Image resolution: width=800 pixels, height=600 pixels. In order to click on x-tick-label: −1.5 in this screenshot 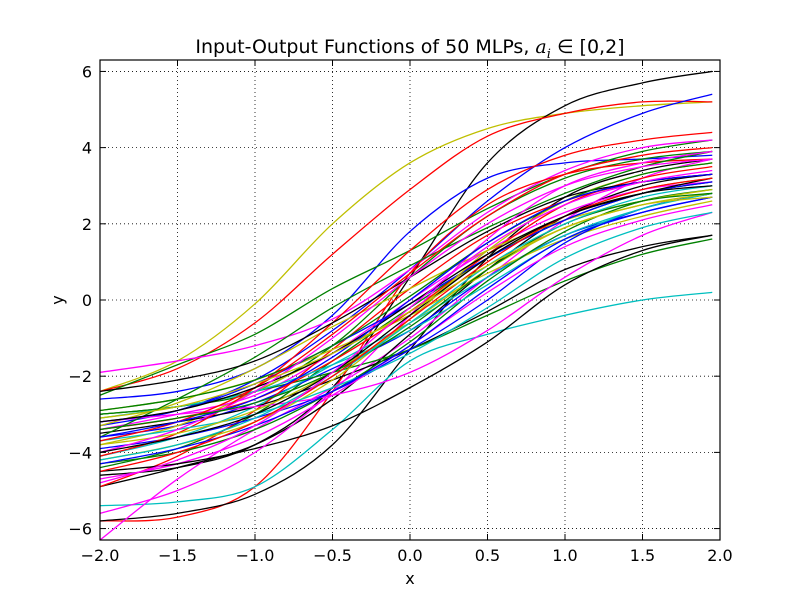, I will do `click(177, 555)`.